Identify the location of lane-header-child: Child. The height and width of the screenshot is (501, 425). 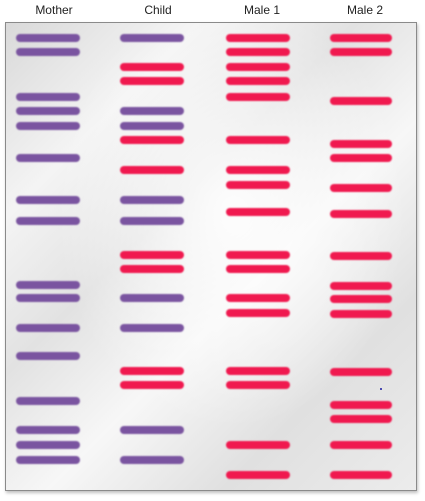
(158, 10).